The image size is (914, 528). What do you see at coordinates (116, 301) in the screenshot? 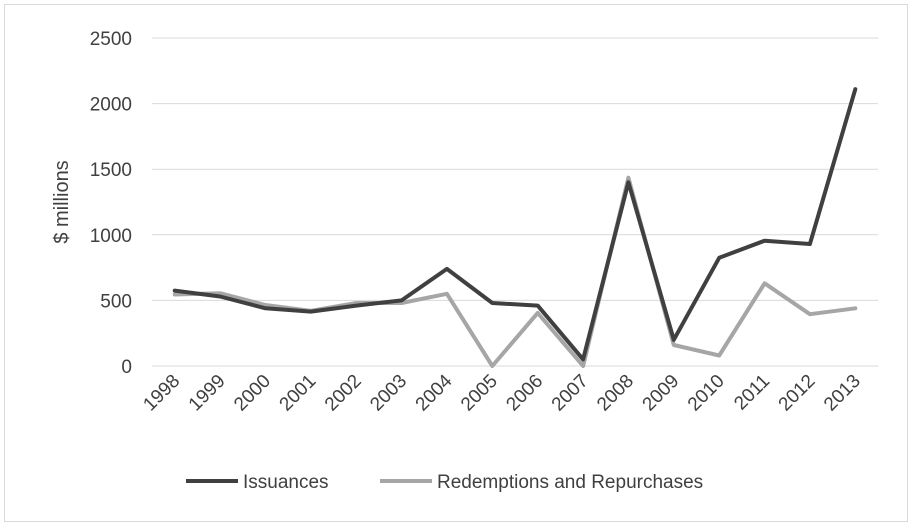
I see `y-tick-label: 500` at bounding box center [116, 301].